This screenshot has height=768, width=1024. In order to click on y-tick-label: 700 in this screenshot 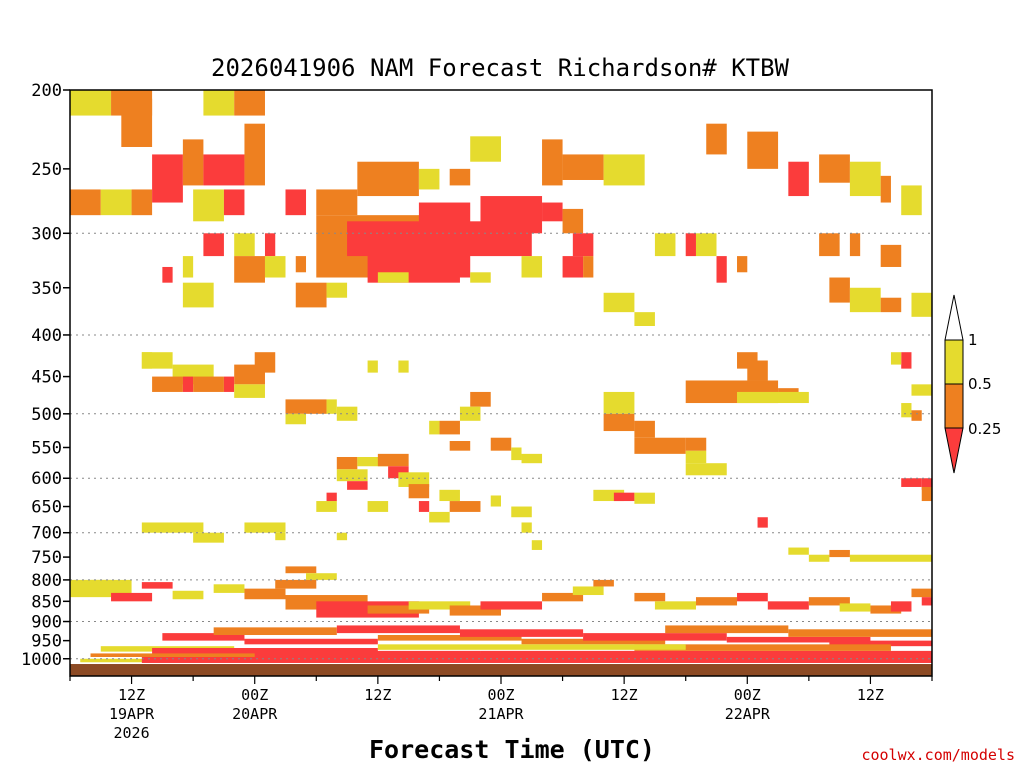, I will do `click(46, 534)`.